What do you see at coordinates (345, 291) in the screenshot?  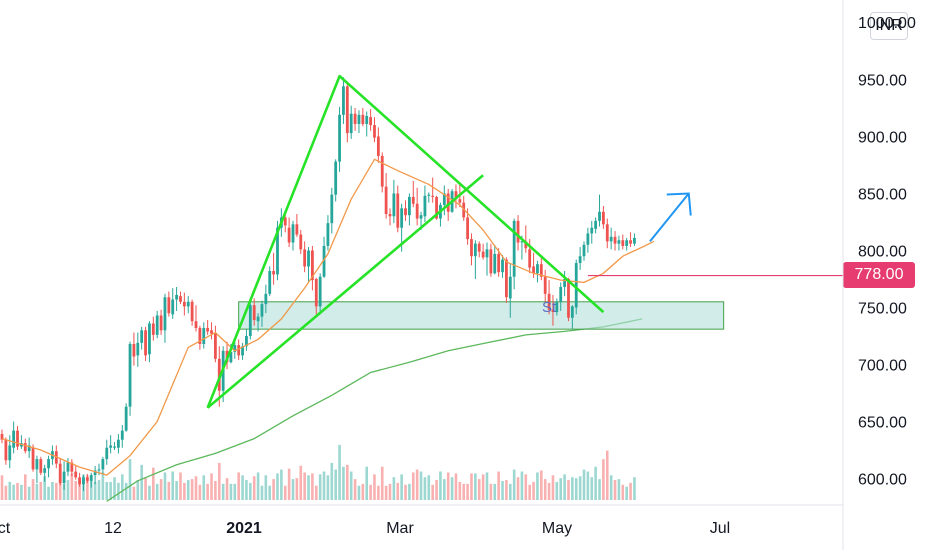 I see `trendline` at bounding box center [345, 291].